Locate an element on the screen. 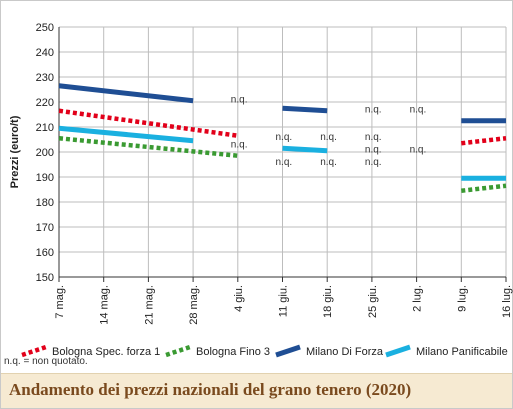  legend-label: Bologna Spec. forza 1 is located at coordinates (106, 352).